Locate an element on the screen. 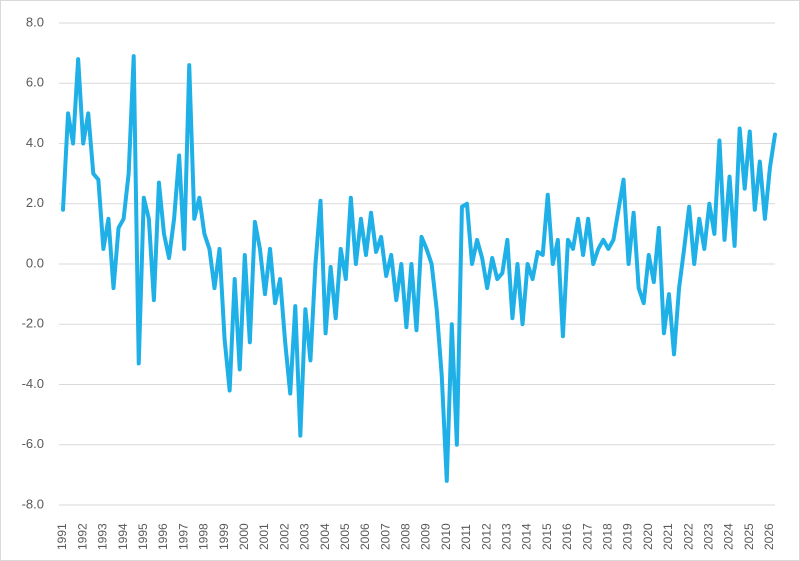 The image size is (800, 561). x-tick-label: 2008 is located at coordinates (406, 536).